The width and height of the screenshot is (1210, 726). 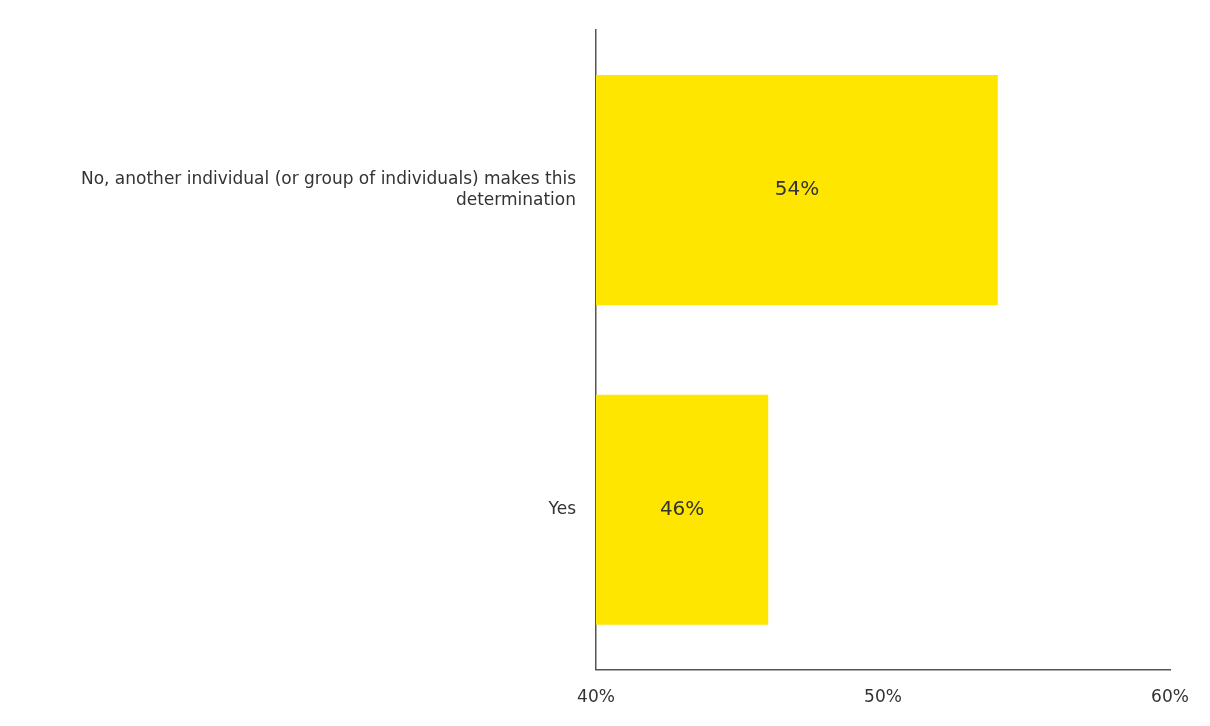 What do you see at coordinates (562, 508) in the screenshot?
I see `y-tick-label: Yes` at bounding box center [562, 508].